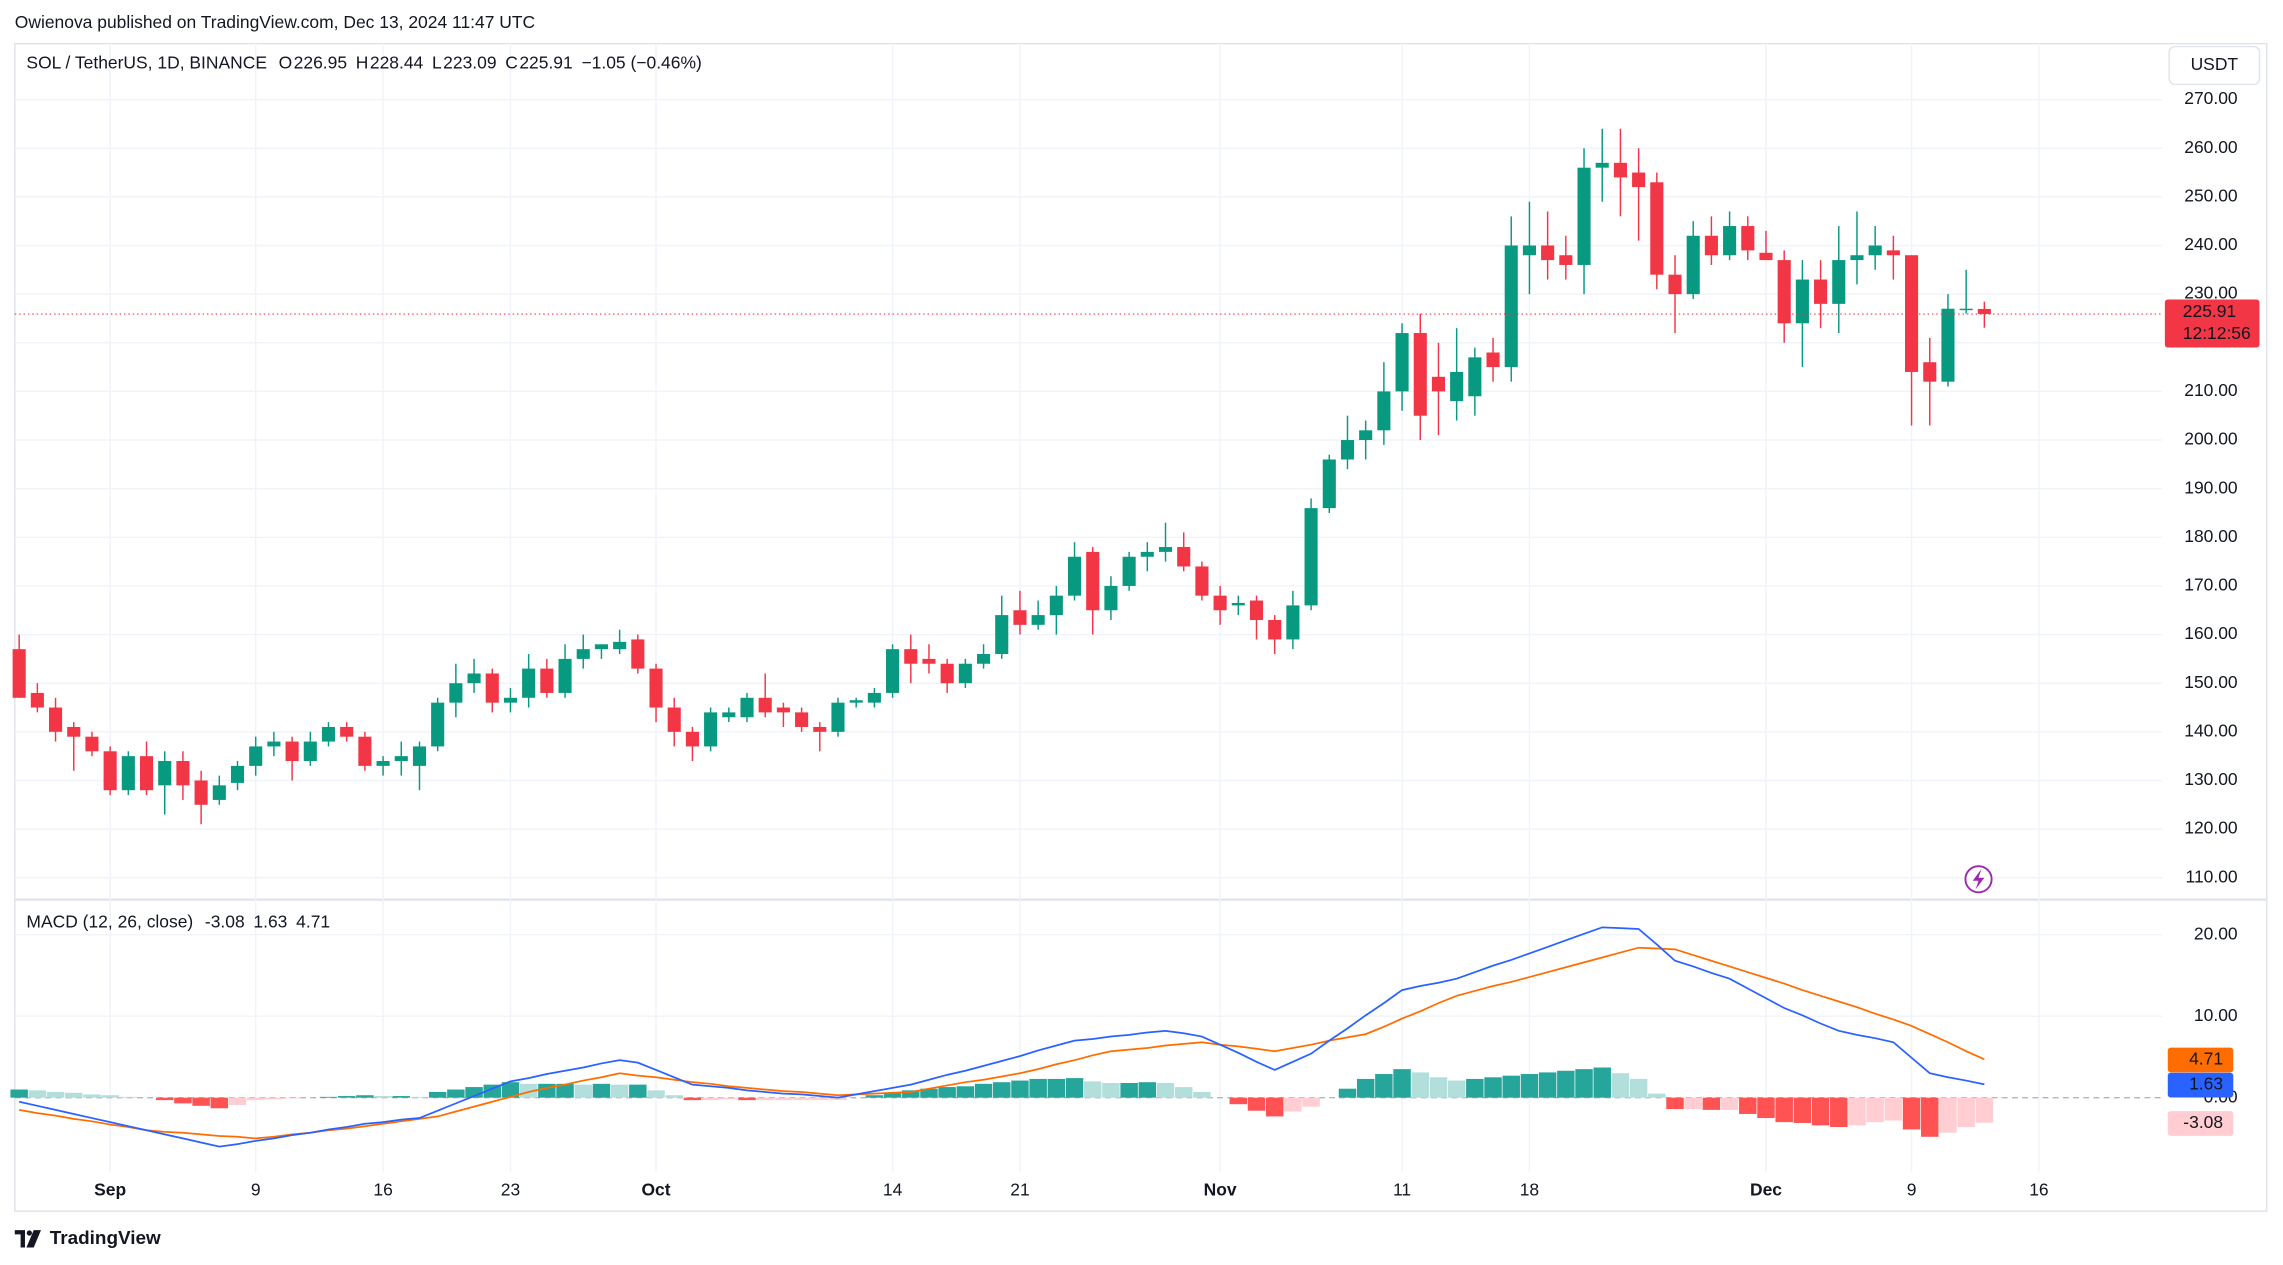 The width and height of the screenshot is (2283, 1265). Describe the element at coordinates (2211, 390) in the screenshot. I see `y-tick-label: 210.00` at that location.